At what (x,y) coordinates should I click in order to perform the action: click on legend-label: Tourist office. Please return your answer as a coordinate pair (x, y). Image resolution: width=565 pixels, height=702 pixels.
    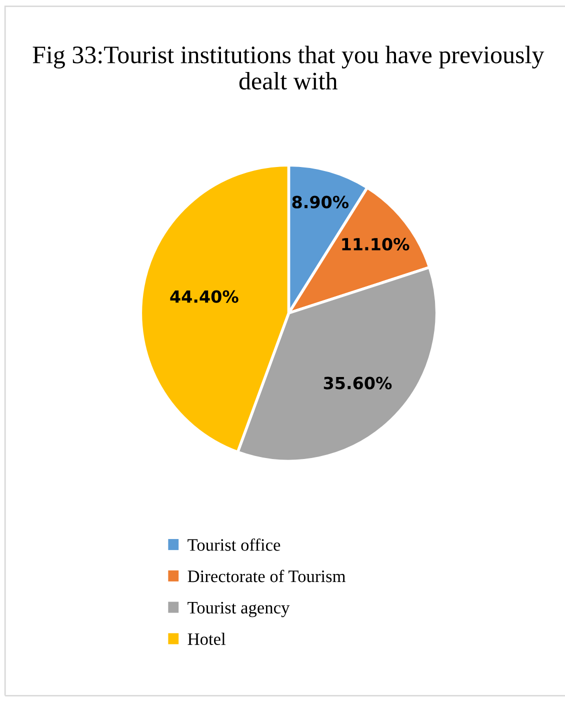
    Looking at the image, I should click on (234, 544).